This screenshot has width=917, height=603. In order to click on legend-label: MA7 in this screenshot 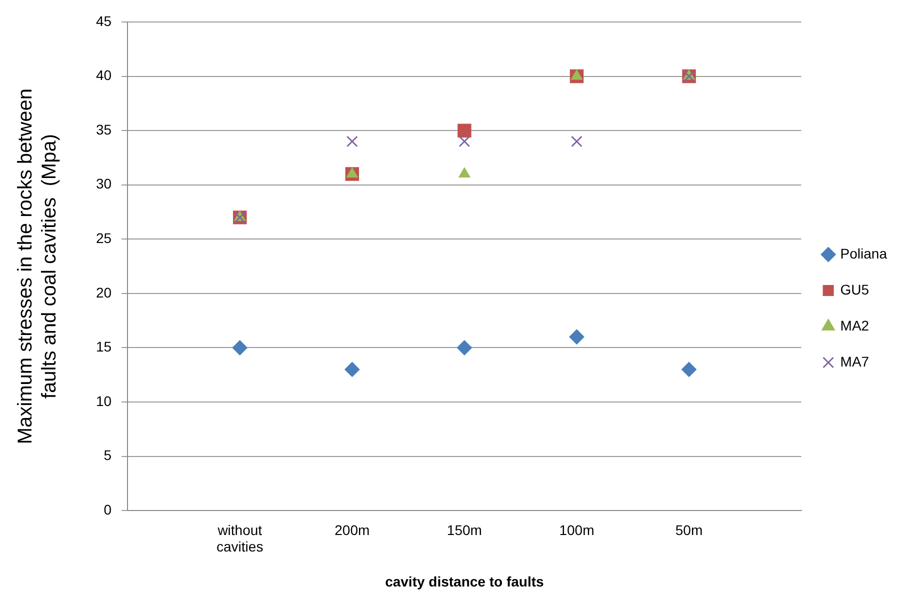, I will do `click(855, 361)`.